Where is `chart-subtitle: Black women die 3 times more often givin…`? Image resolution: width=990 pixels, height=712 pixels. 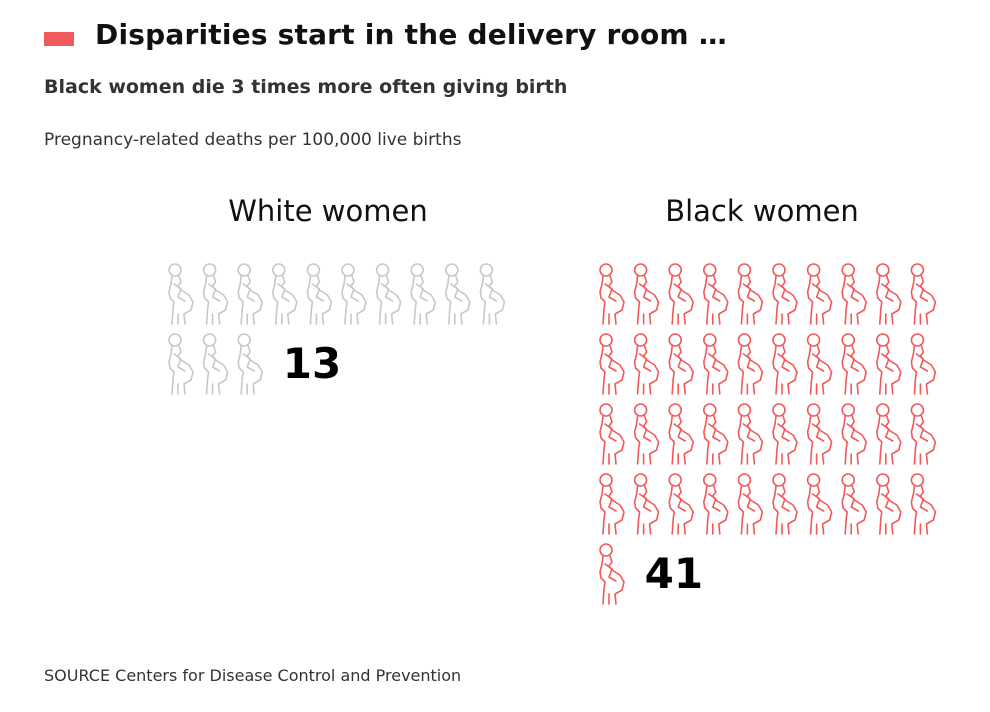
chart-subtitle: Black women die 3 times more often givin… is located at coordinates (306, 87).